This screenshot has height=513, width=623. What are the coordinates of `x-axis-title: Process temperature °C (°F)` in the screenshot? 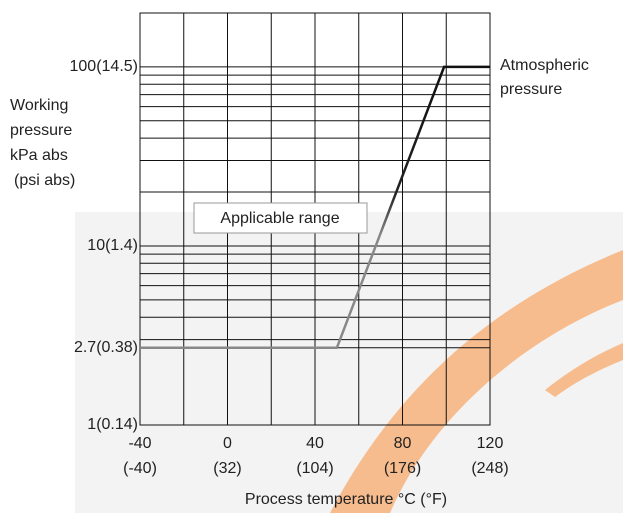 It's located at (346, 499).